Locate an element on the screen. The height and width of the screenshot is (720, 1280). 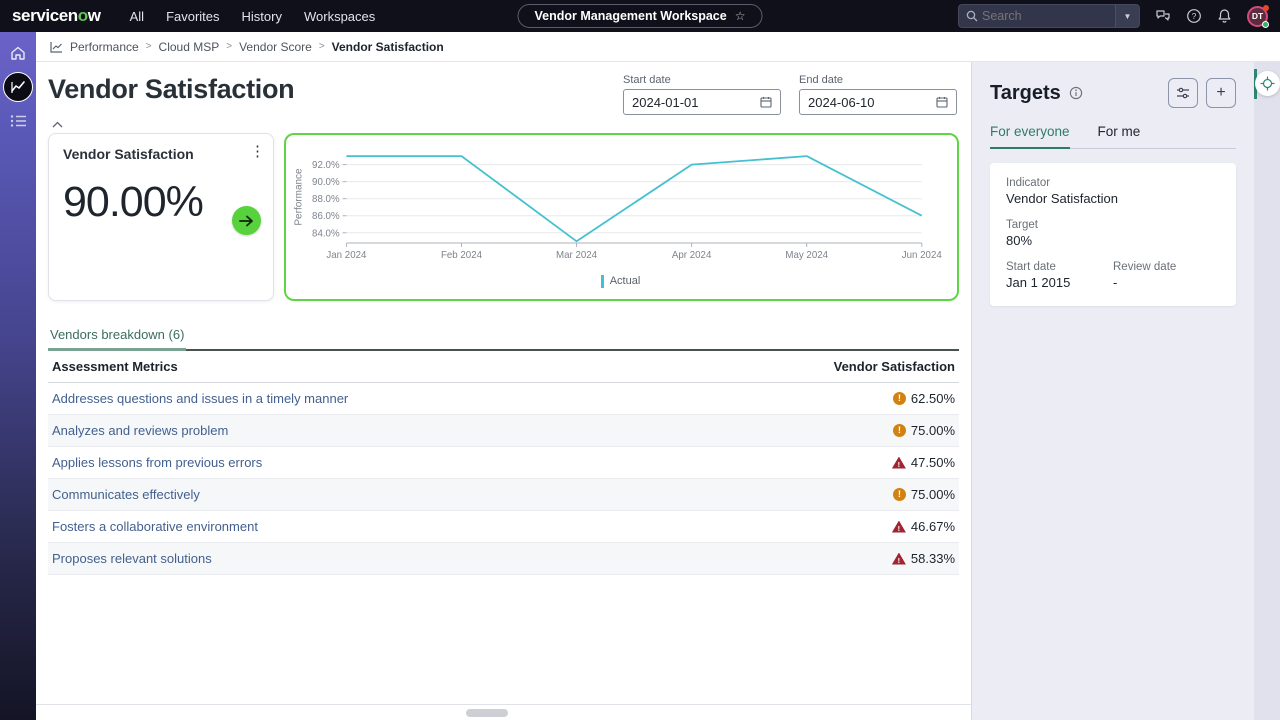
drilldown-button is located at coordinates (246, 220).